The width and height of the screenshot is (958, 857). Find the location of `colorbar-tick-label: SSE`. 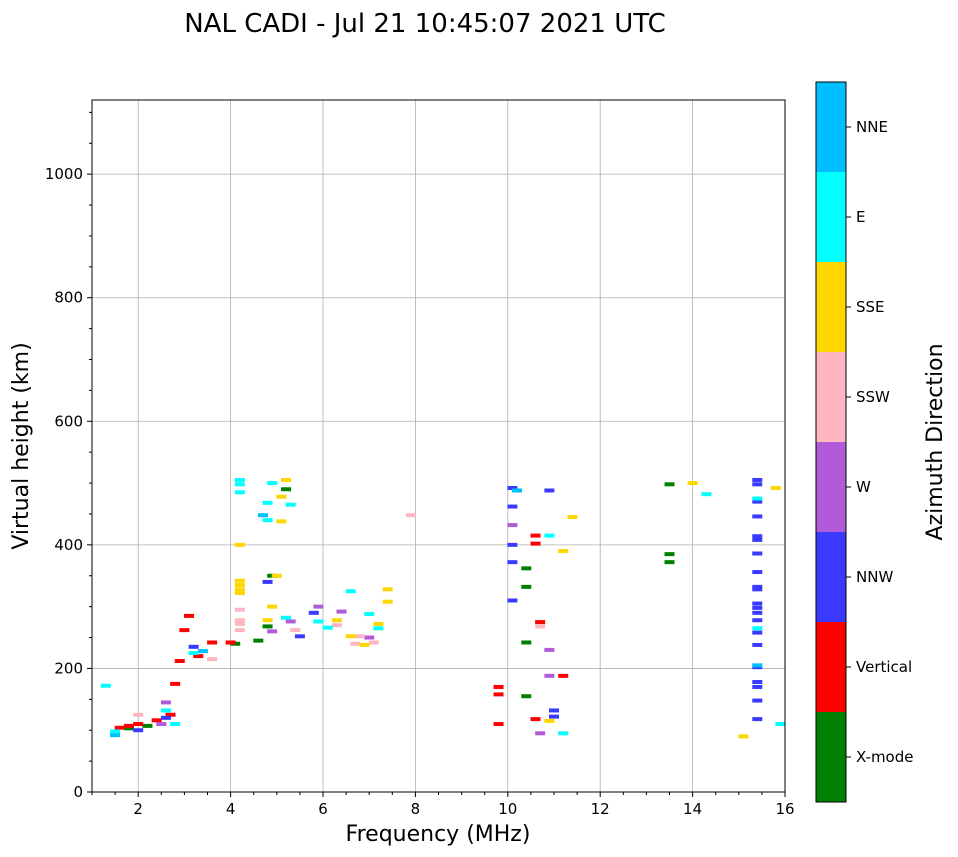

colorbar-tick-label: SSE is located at coordinates (870, 307).